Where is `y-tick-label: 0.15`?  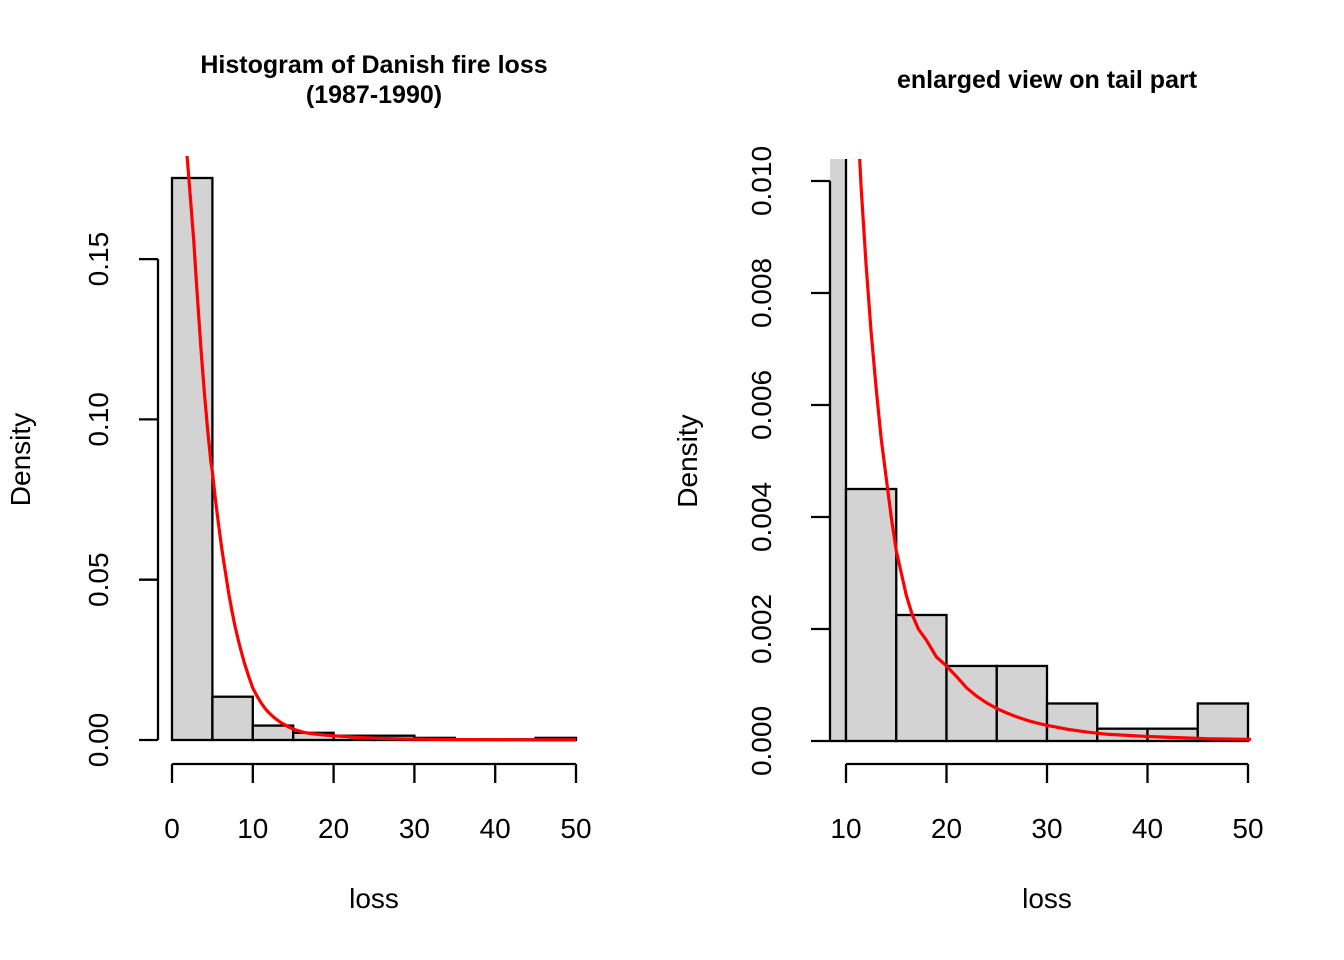 y-tick-label: 0.15 is located at coordinates (98, 259).